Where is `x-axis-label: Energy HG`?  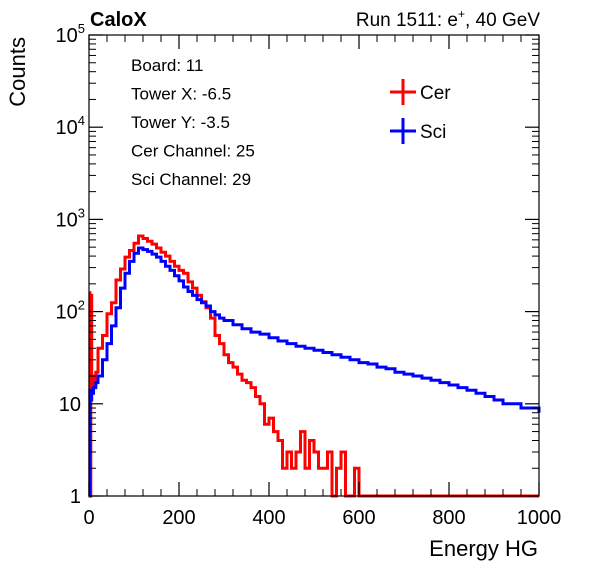
x-axis-label: Energy HG is located at coordinates (483, 548).